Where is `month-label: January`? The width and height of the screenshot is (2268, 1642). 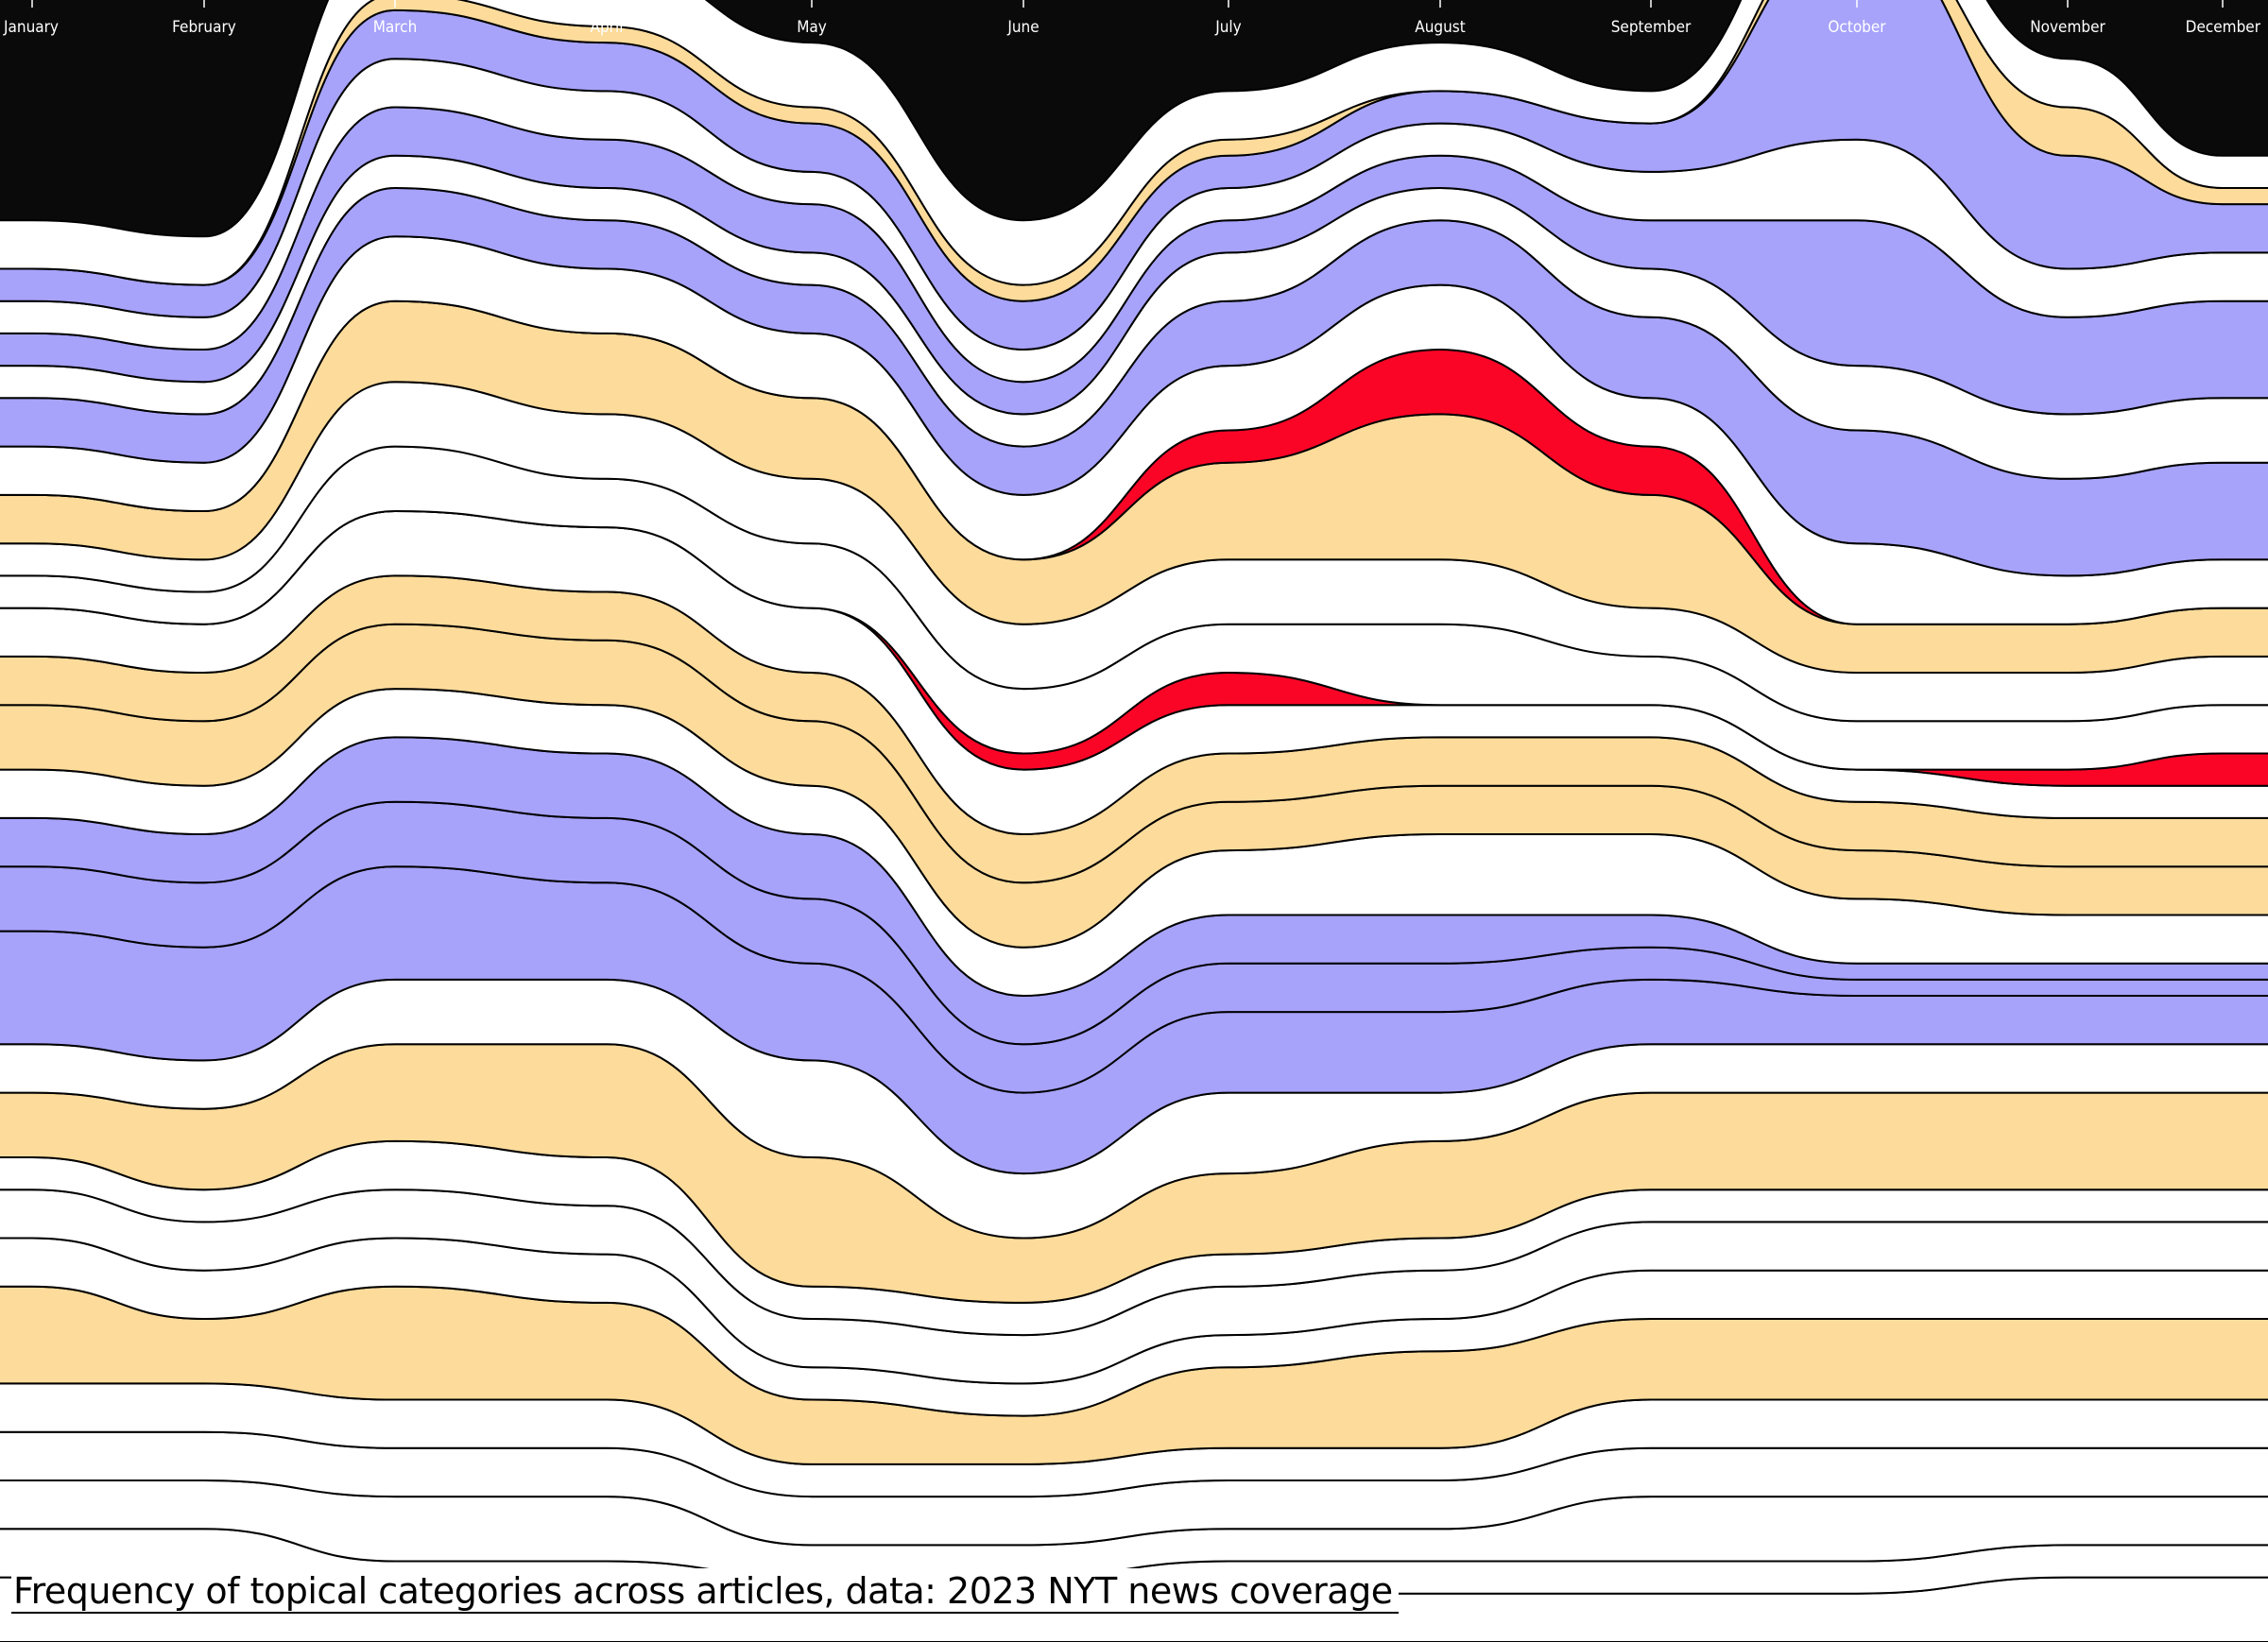
month-label: January is located at coordinates (31, 27).